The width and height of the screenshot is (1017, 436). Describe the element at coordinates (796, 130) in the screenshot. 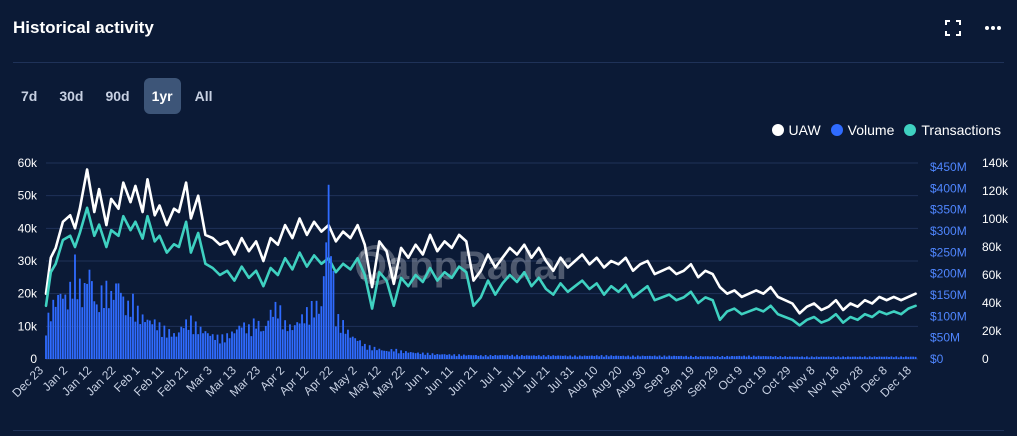

I see `legend-item-uaw: UAW` at that location.